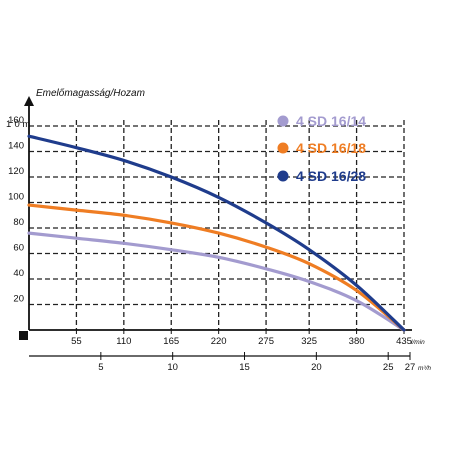 This screenshot has height=456, width=456. I want to click on x2-tick-label: 20, so click(316, 367).